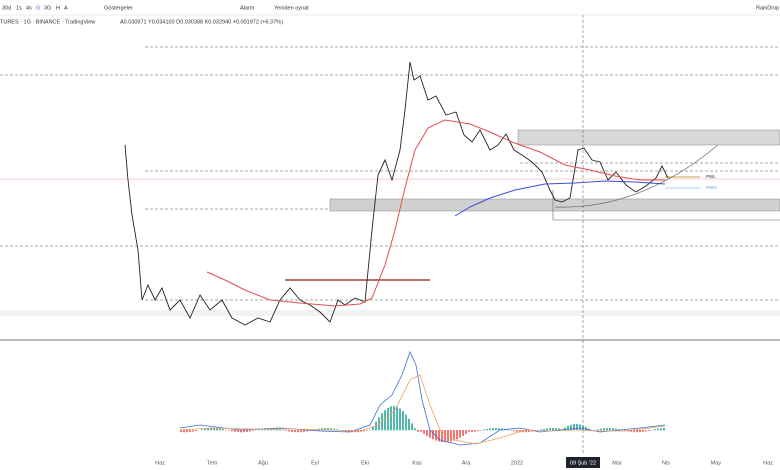 This screenshot has width=780, height=470. Describe the element at coordinates (422, 424) in the screenshot. I see `histogram` at that location.